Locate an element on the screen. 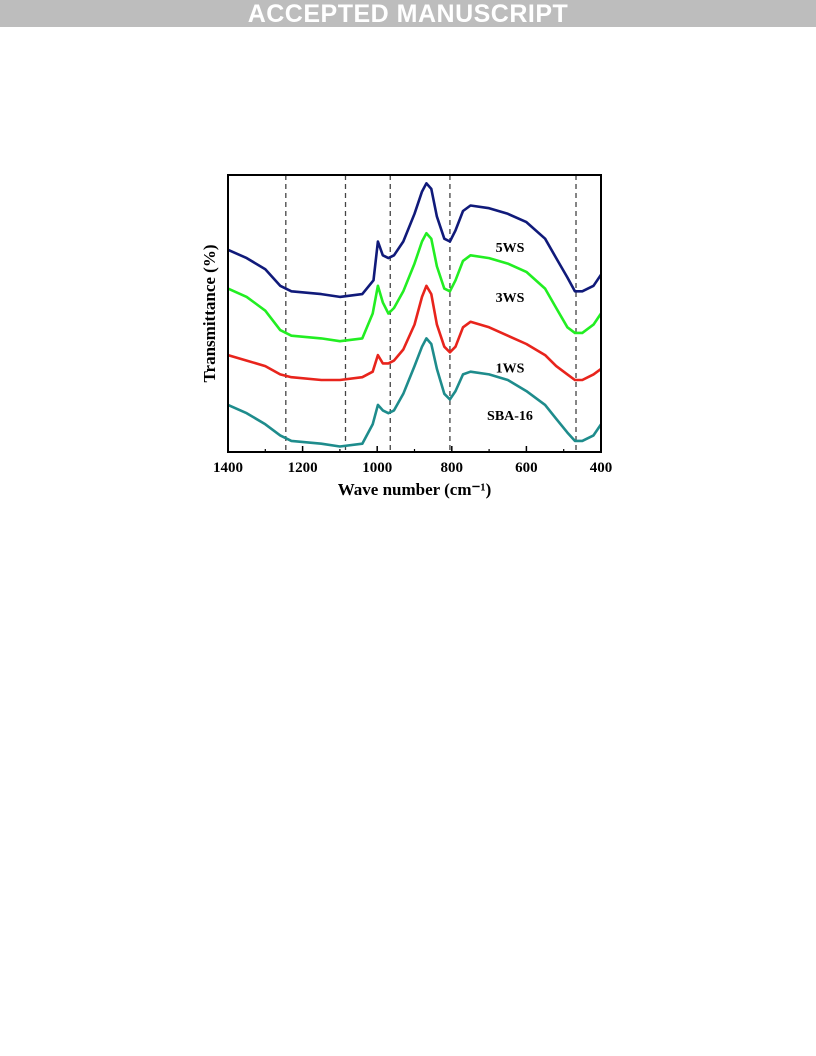 Image resolution: width=816 pixels, height=1056 pixels. x-tick-label: 1000 is located at coordinates (377, 468).